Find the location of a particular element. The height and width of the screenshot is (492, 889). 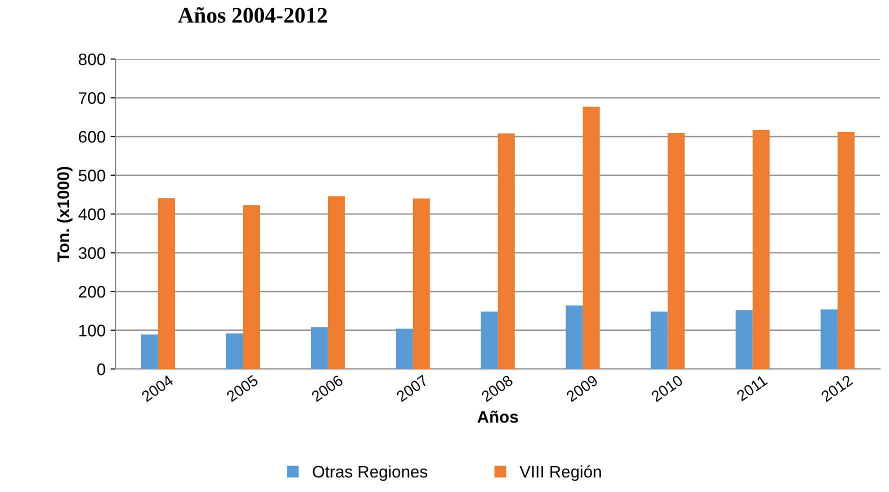

y-tick-label: 600 is located at coordinates (92, 136).